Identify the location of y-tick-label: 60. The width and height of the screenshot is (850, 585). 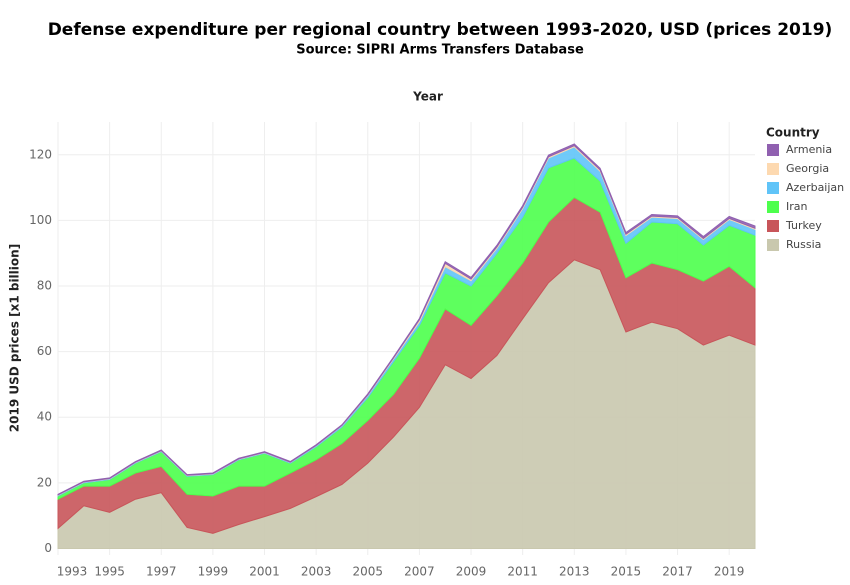
(44, 351).